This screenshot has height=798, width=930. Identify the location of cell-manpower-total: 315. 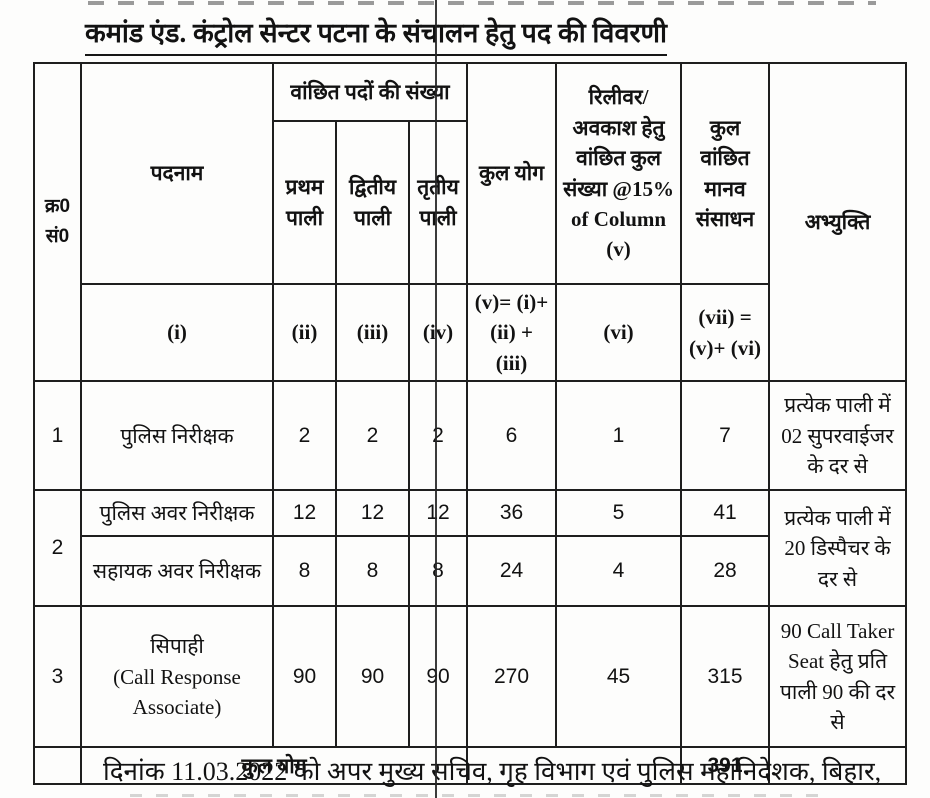
(725, 677).